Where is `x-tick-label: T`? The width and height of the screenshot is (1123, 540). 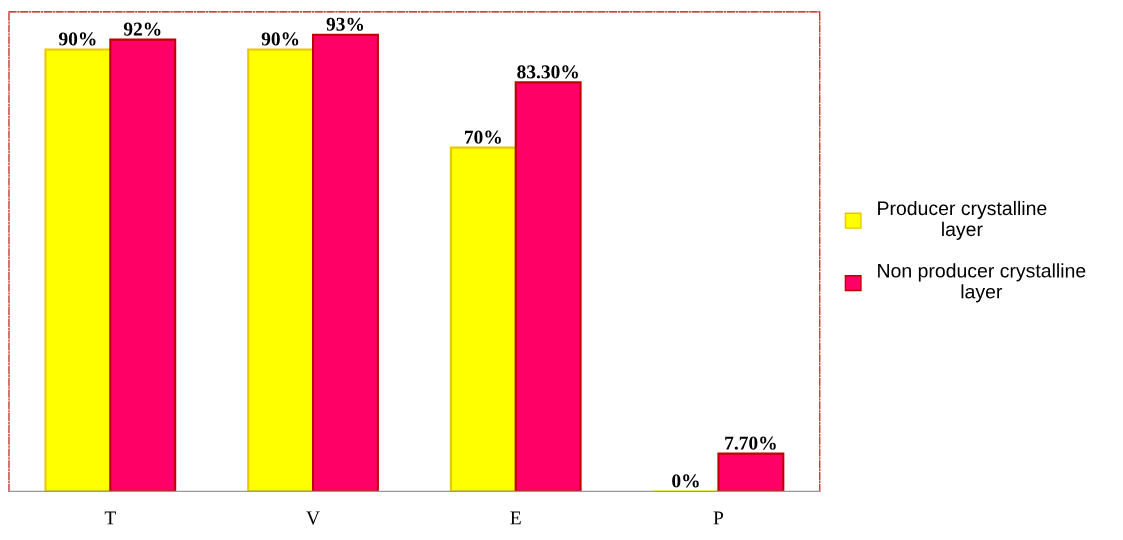
x-tick-label: T is located at coordinates (110, 518).